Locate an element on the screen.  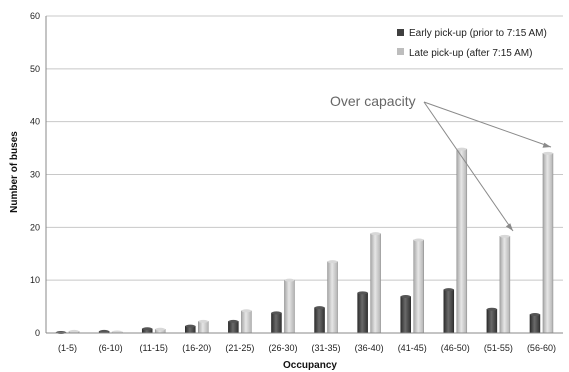
x-tick-label: (51-55) is located at coordinates (498, 348).